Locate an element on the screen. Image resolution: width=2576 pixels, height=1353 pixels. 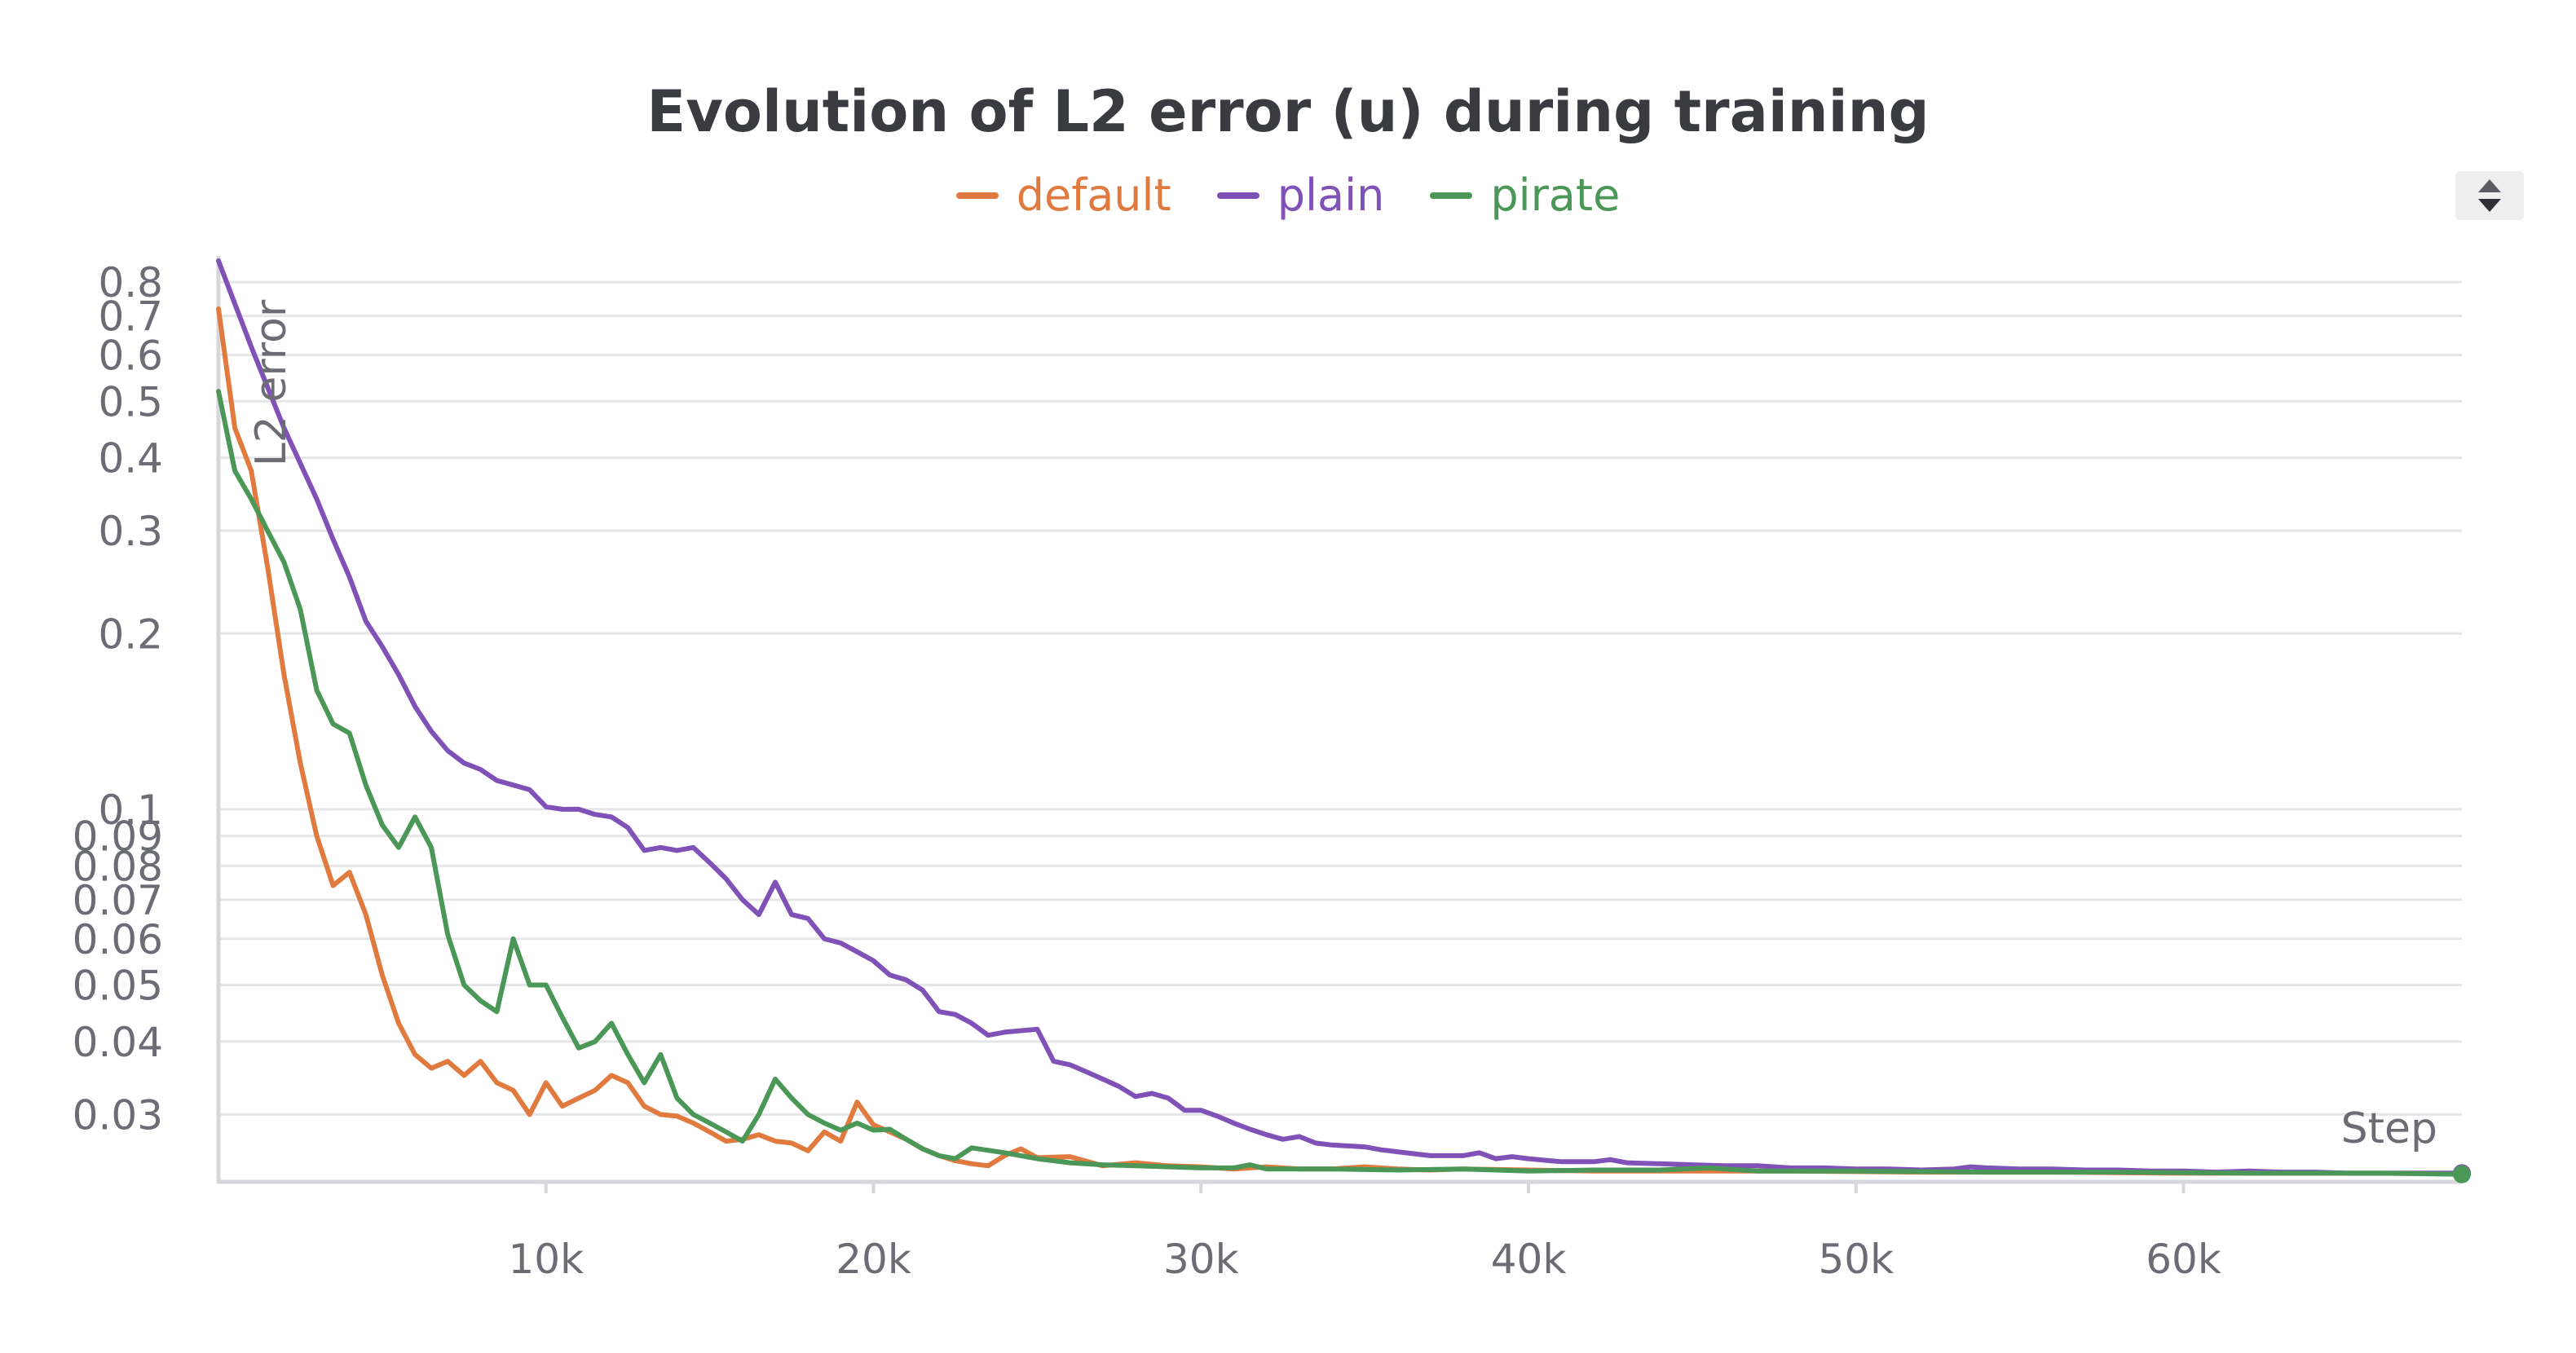
legend-label-default: default is located at coordinates (1093, 195).